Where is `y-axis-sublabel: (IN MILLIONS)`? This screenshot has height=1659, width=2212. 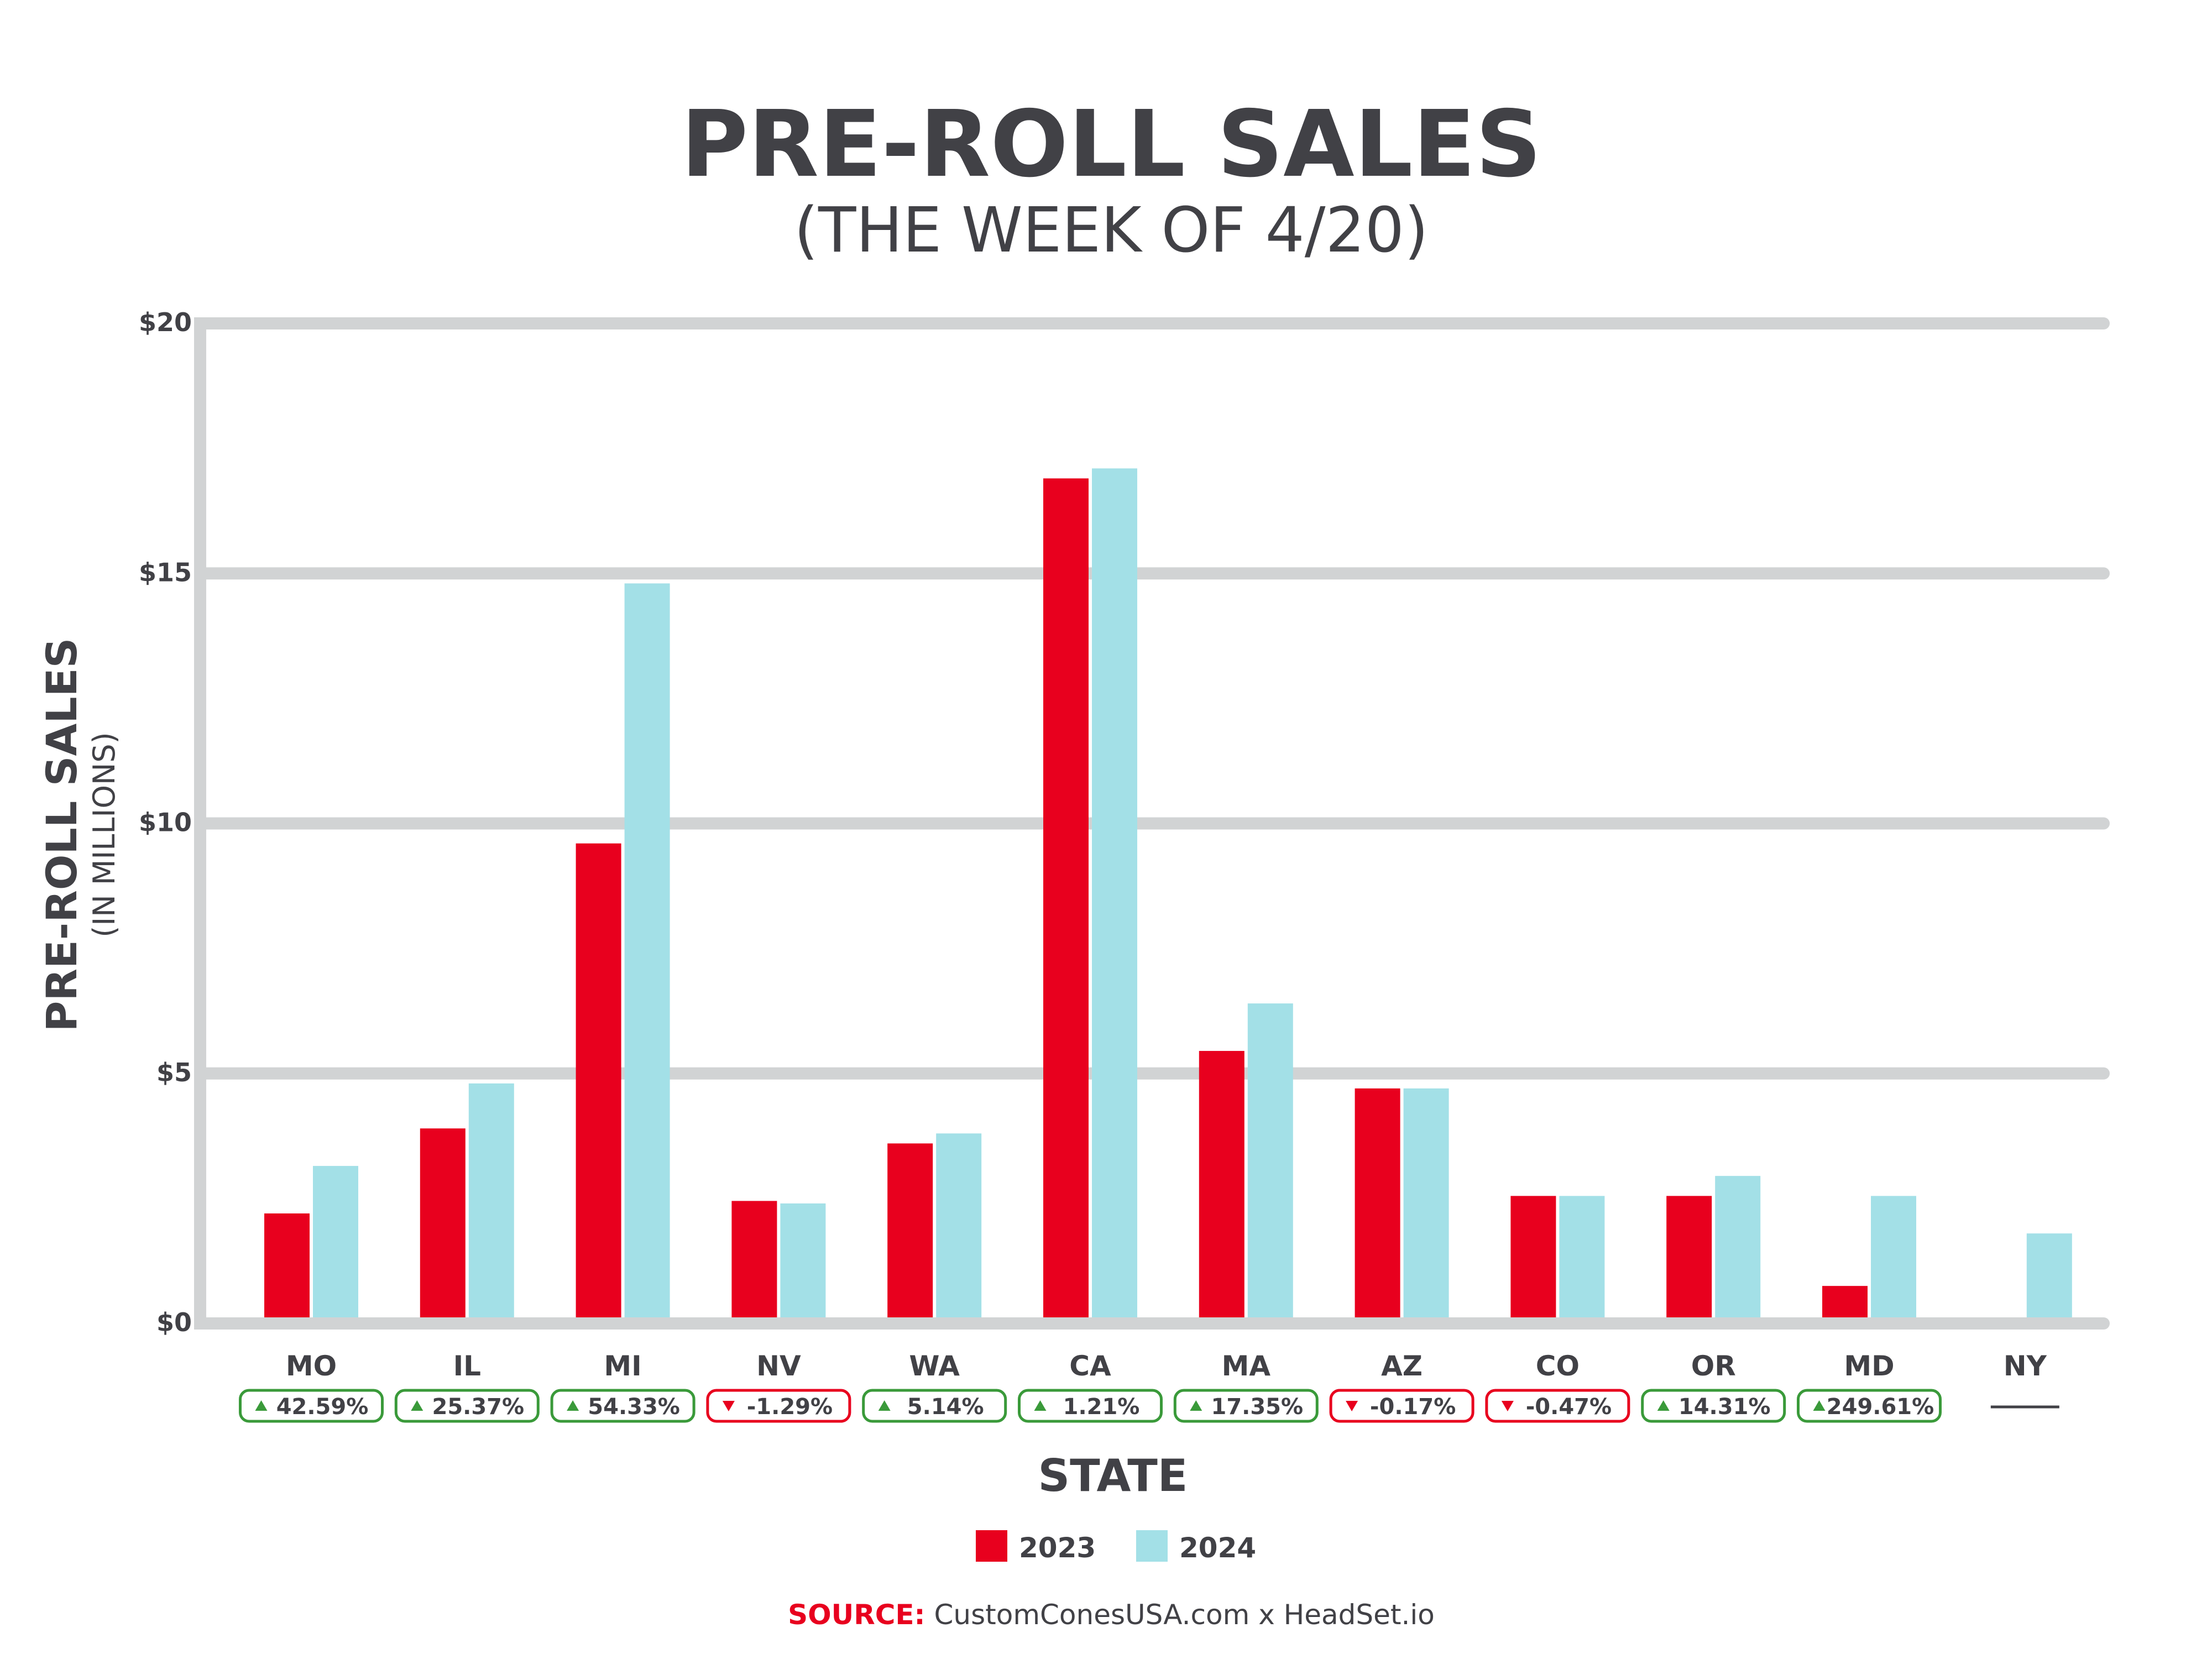
y-axis-sublabel: (IN MILLIONS) is located at coordinates (104, 834).